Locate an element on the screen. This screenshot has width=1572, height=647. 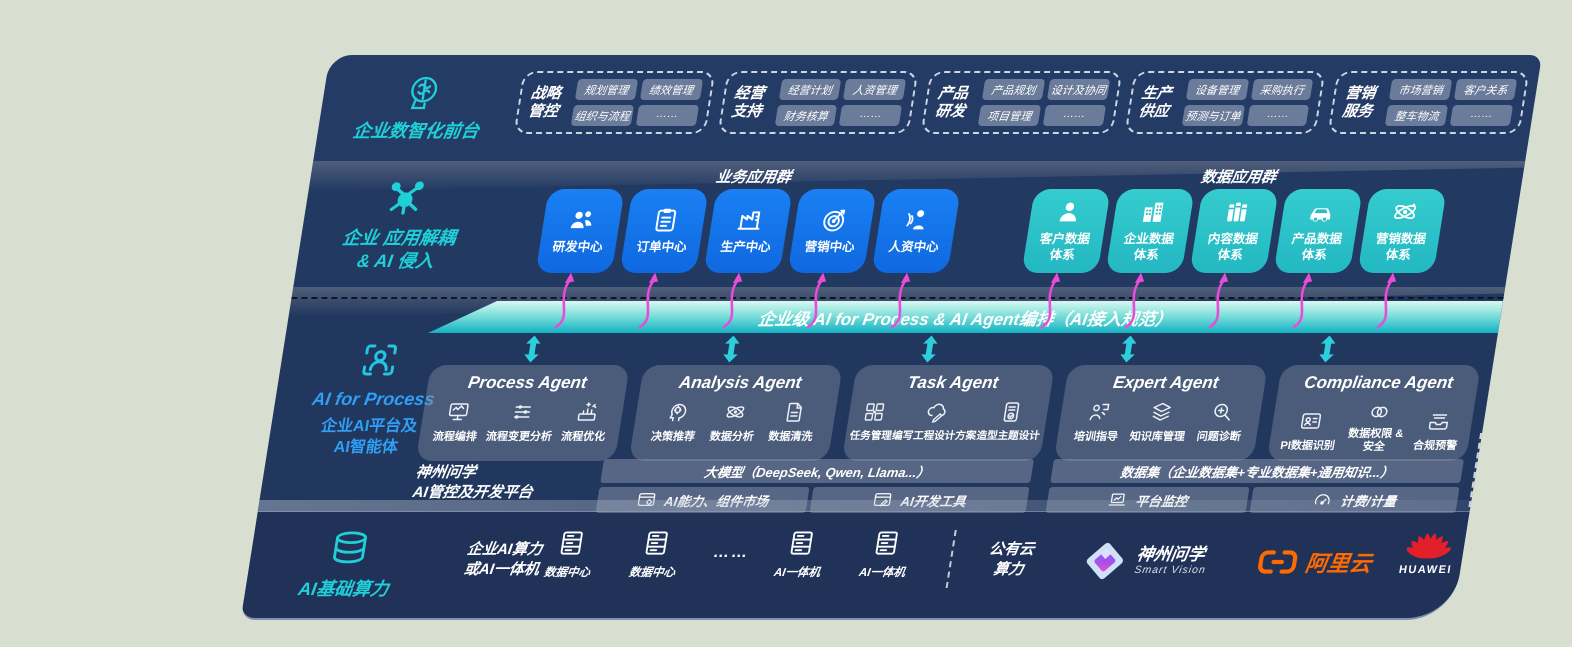
agent-capability: 任务管理 is located at coordinates (873, 421).